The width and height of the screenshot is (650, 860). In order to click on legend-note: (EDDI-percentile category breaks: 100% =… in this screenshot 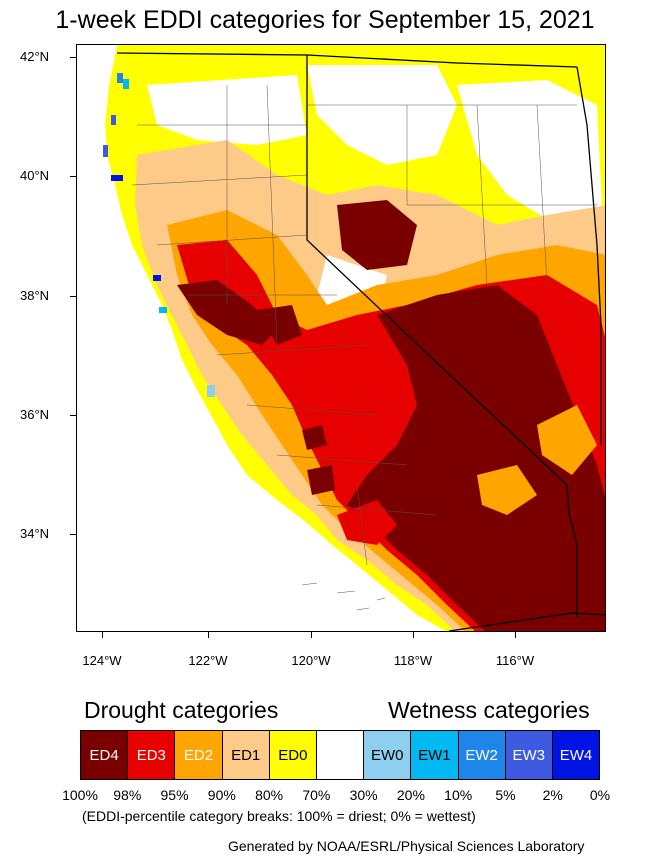, I will do `click(279, 816)`.